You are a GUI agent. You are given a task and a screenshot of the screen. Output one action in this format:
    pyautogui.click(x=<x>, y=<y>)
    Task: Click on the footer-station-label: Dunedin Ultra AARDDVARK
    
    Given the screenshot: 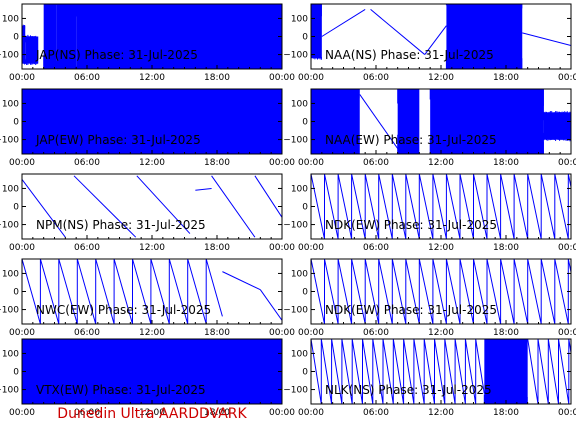 What is the action you would take?
    pyautogui.click(x=152, y=414)
    